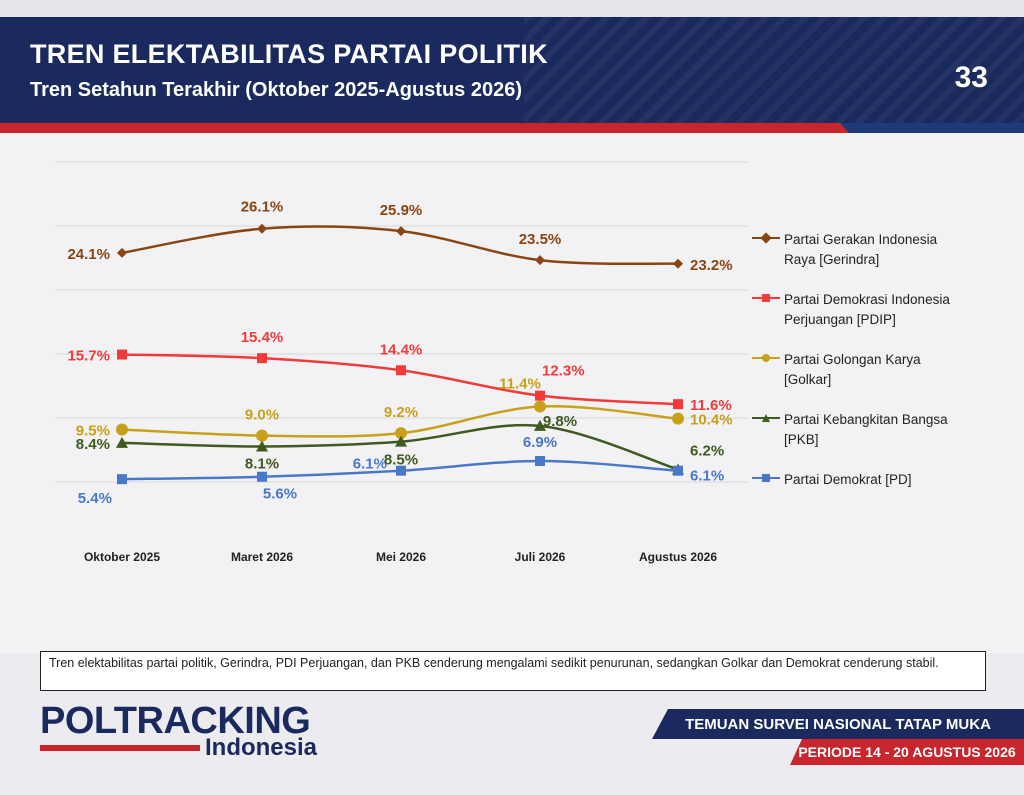 The height and width of the screenshot is (795, 1024). Describe the element at coordinates (560, 421) in the screenshot. I see `data-label: 9.8%` at that location.